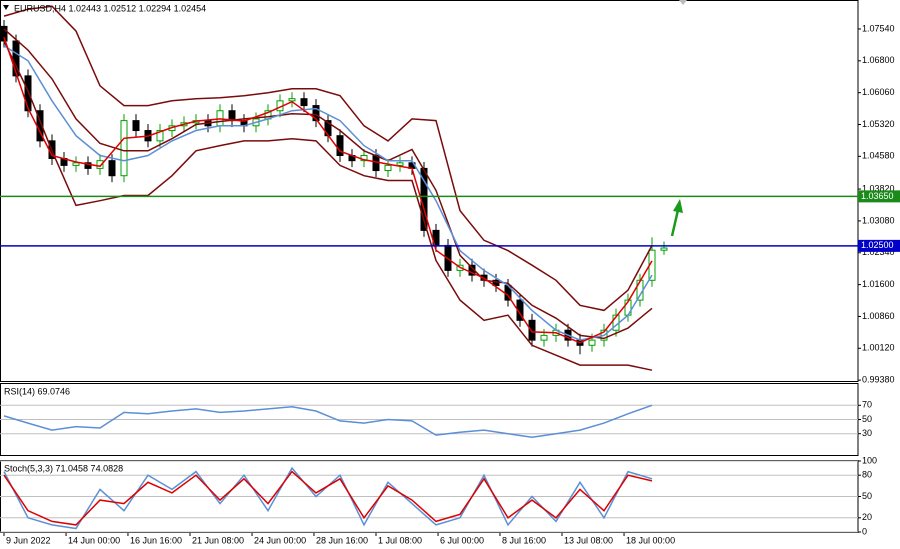 The height and width of the screenshot is (549, 900). Describe the element at coordinates (878, 284) in the screenshot. I see `y-tick-label: 1.01600` at that location.